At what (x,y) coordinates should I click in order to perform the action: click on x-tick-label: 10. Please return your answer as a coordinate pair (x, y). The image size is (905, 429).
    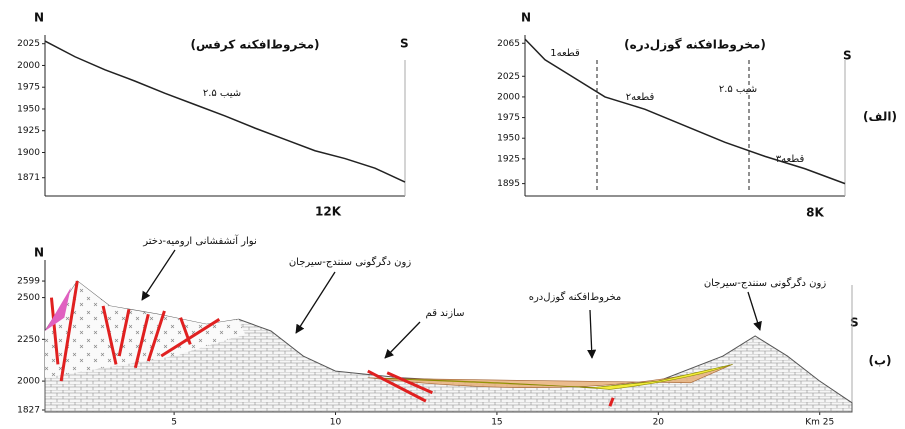
    Looking at the image, I should click on (336, 423).